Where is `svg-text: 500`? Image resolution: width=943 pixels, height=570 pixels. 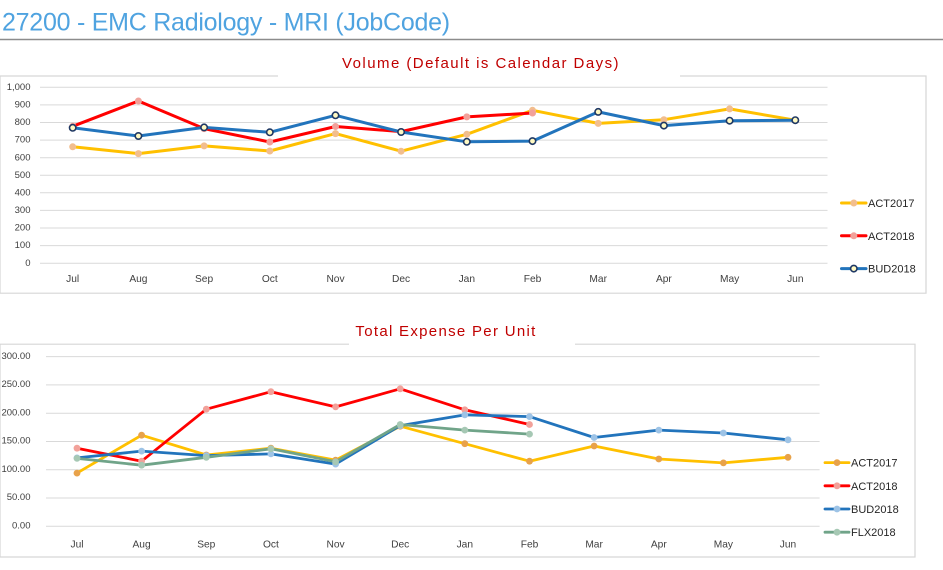
svg-text: 500 is located at coordinates (23, 175).